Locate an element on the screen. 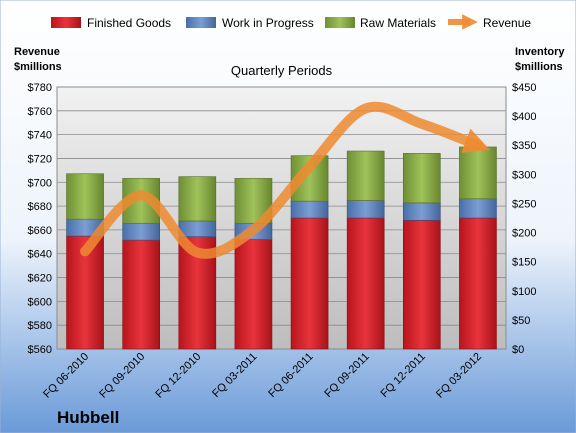  right-tick-label: $450 is located at coordinates (524, 88).